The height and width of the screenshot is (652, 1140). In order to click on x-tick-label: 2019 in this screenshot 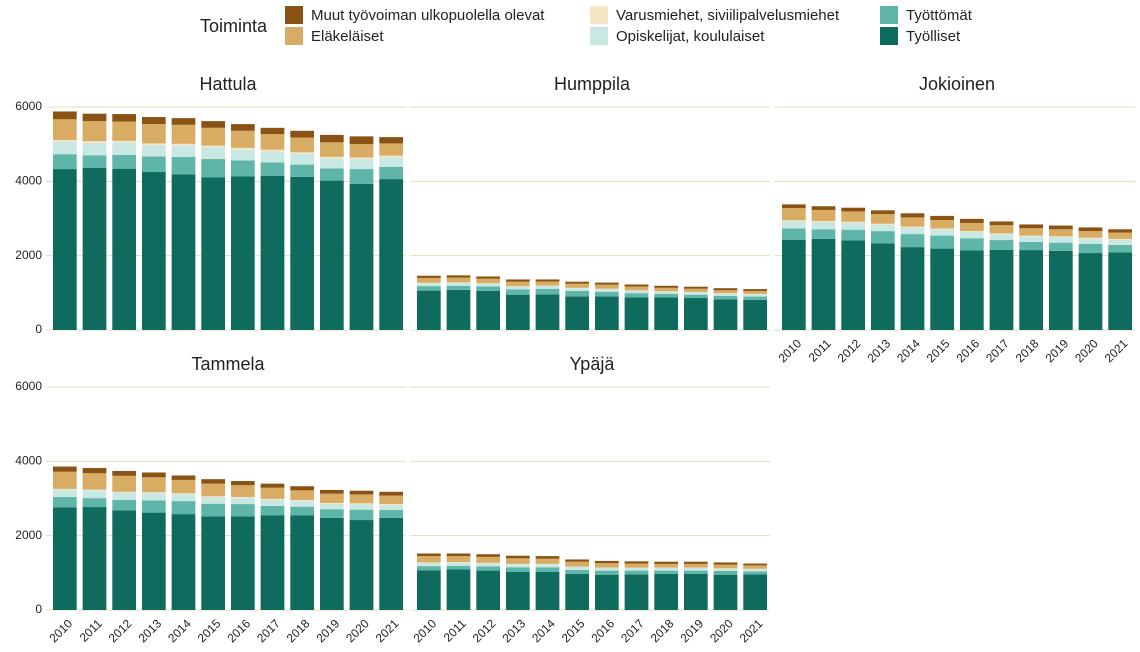, I will do `click(327, 630)`.